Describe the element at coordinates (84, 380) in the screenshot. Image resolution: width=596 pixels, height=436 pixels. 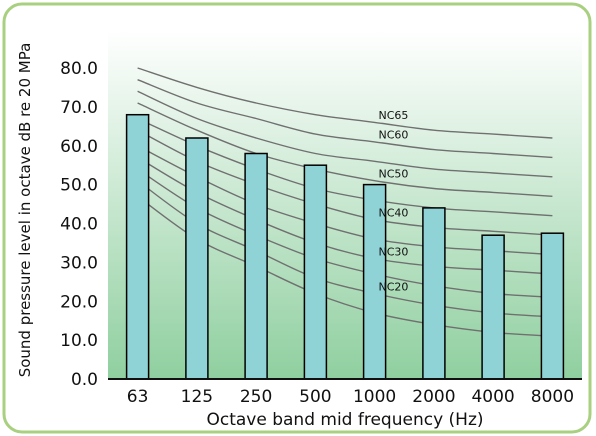
I see `y-tick-label: 0.0` at that location.